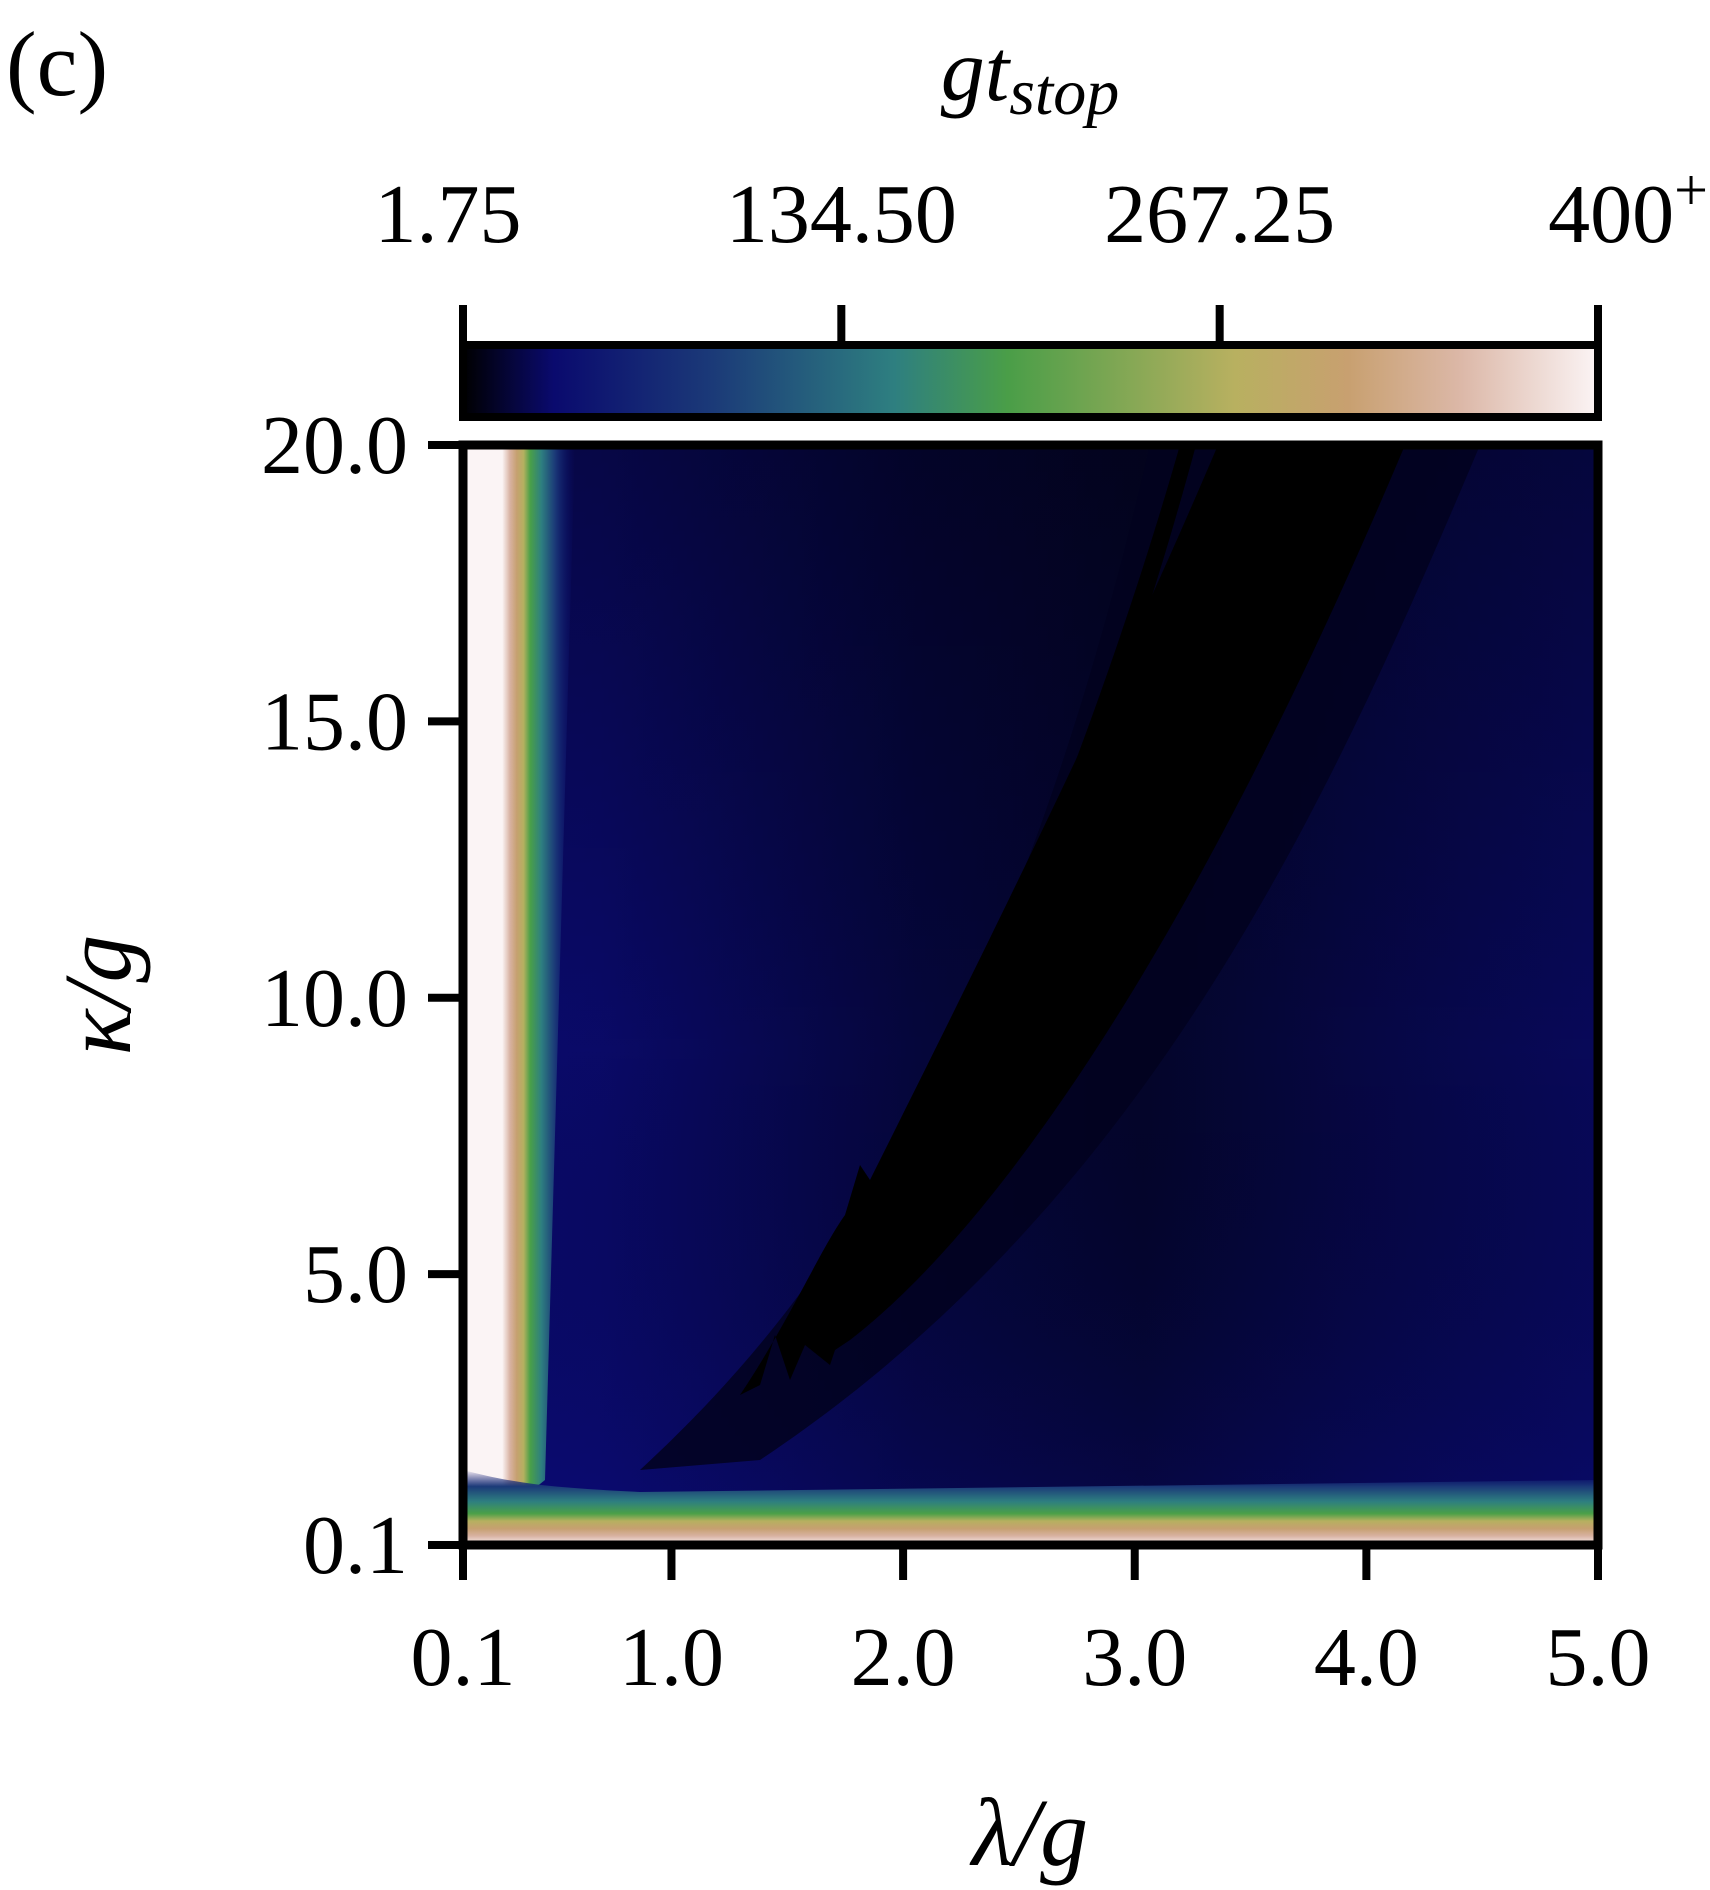 The height and width of the screenshot is (1890, 1710). What do you see at coordinates (519, 995) in the screenshot?
I see `heatmap-left-band` at bounding box center [519, 995].